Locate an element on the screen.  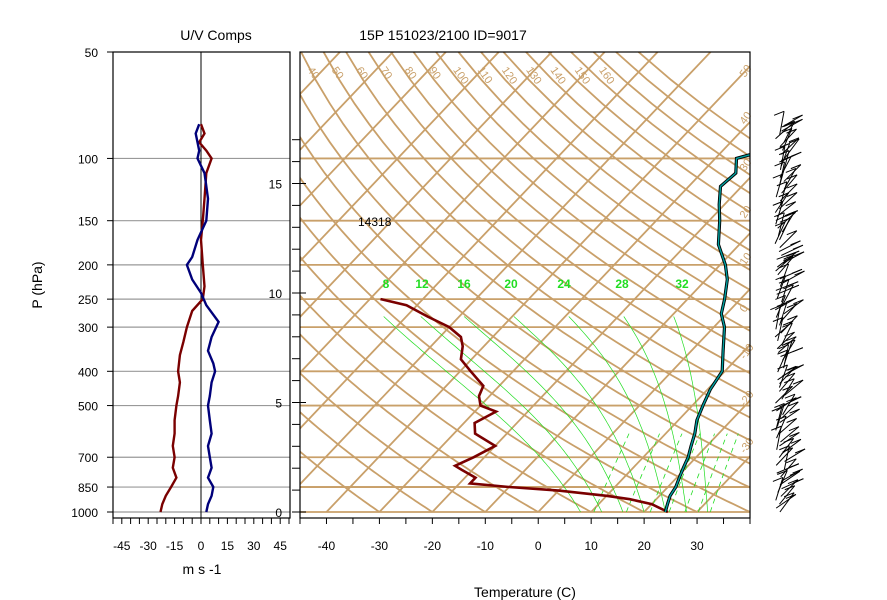
uv-xtick-label: -45 is located at coordinates (122, 546).